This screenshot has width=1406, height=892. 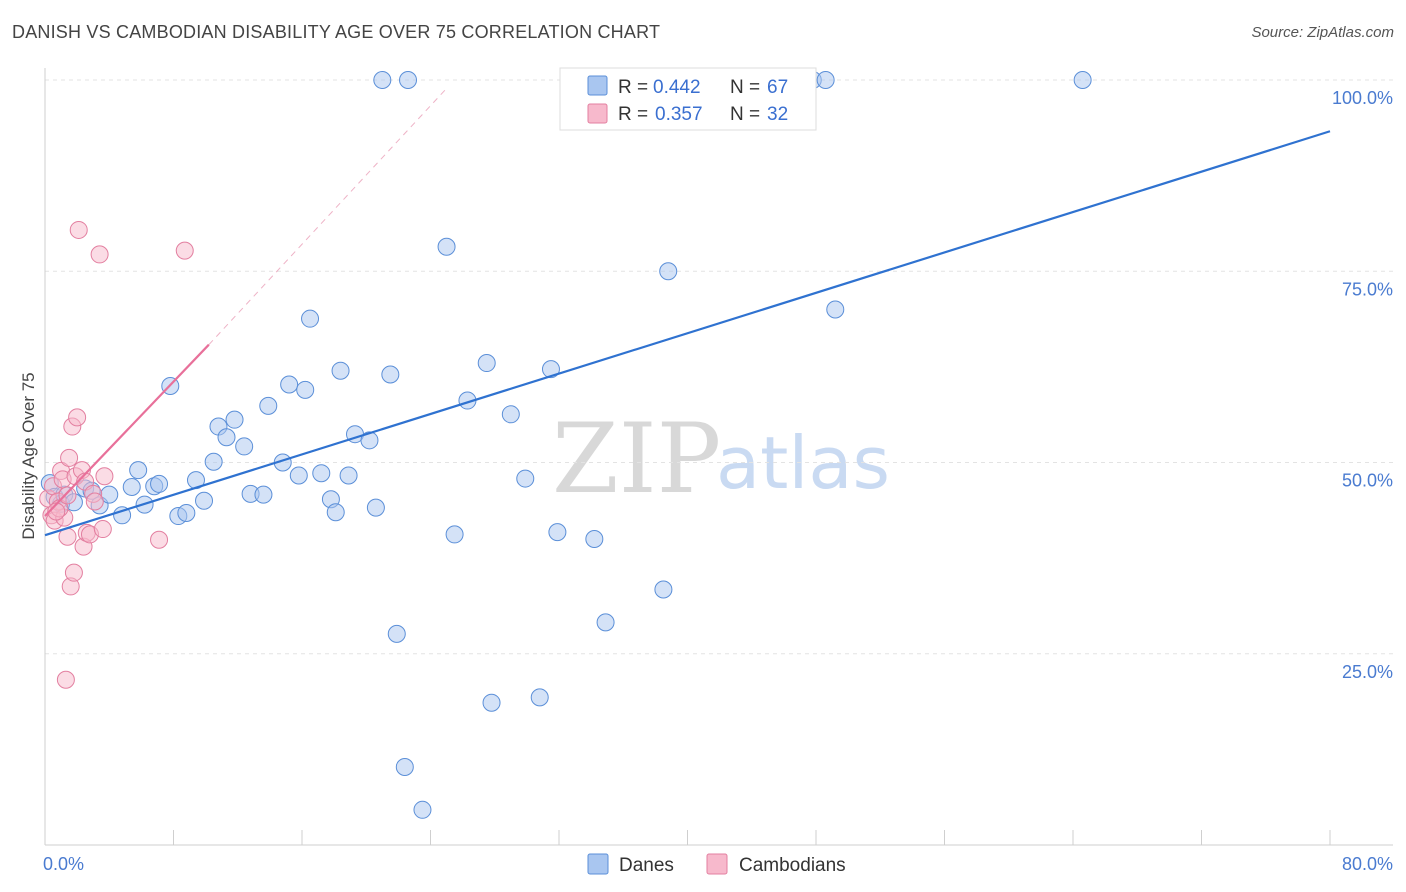 I want to click on legend-n-value-cambodians: 32, so click(x=777, y=114).